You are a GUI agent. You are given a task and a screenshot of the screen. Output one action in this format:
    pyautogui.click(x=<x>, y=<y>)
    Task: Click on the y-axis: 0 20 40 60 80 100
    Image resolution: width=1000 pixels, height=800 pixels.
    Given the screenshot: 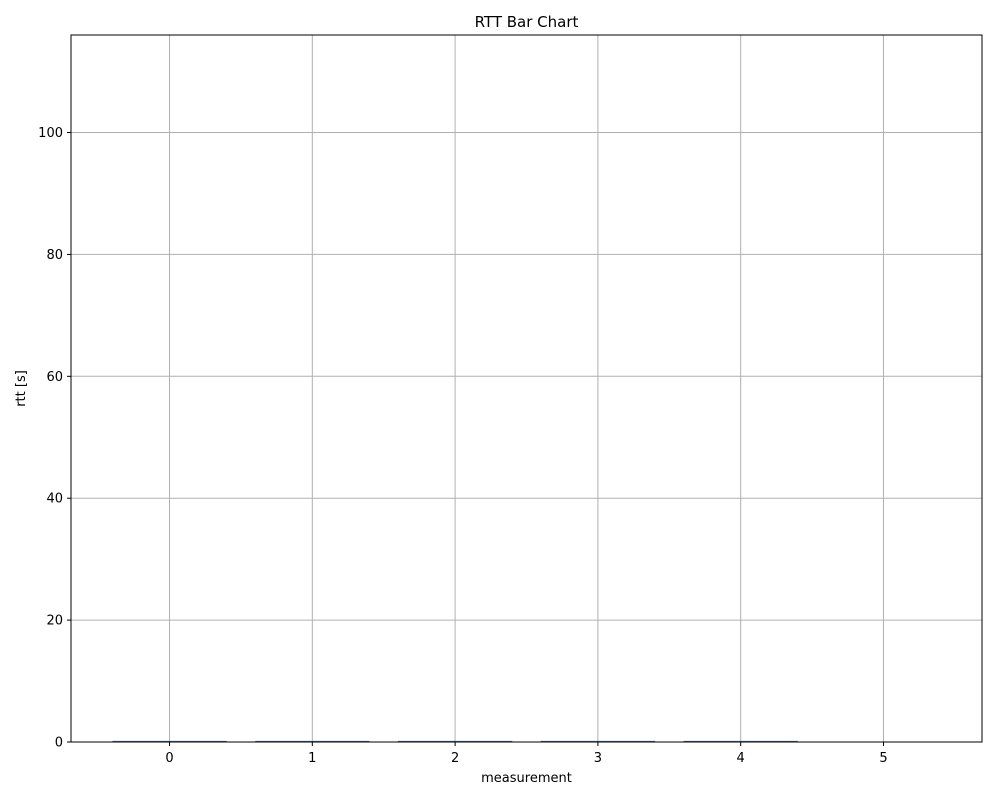 What is the action you would take?
    pyautogui.click(x=54, y=438)
    